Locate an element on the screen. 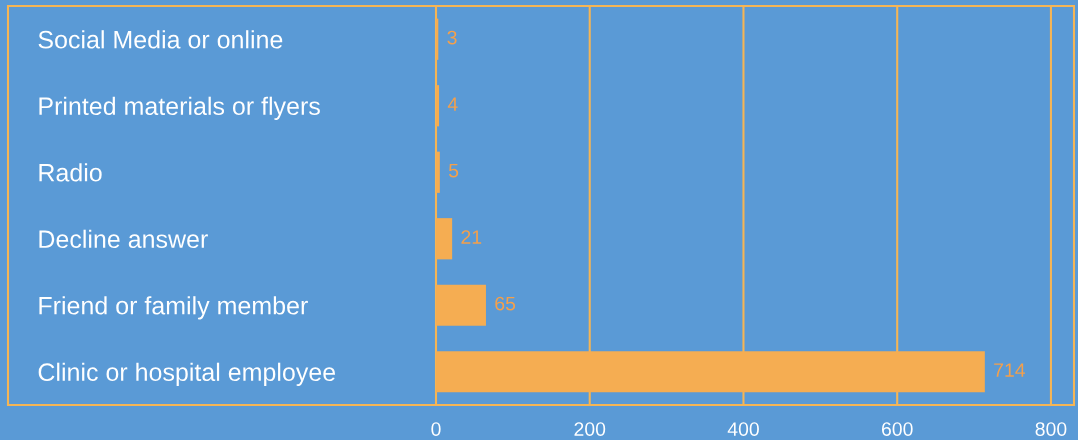  x-tick-label: 200 is located at coordinates (590, 429).